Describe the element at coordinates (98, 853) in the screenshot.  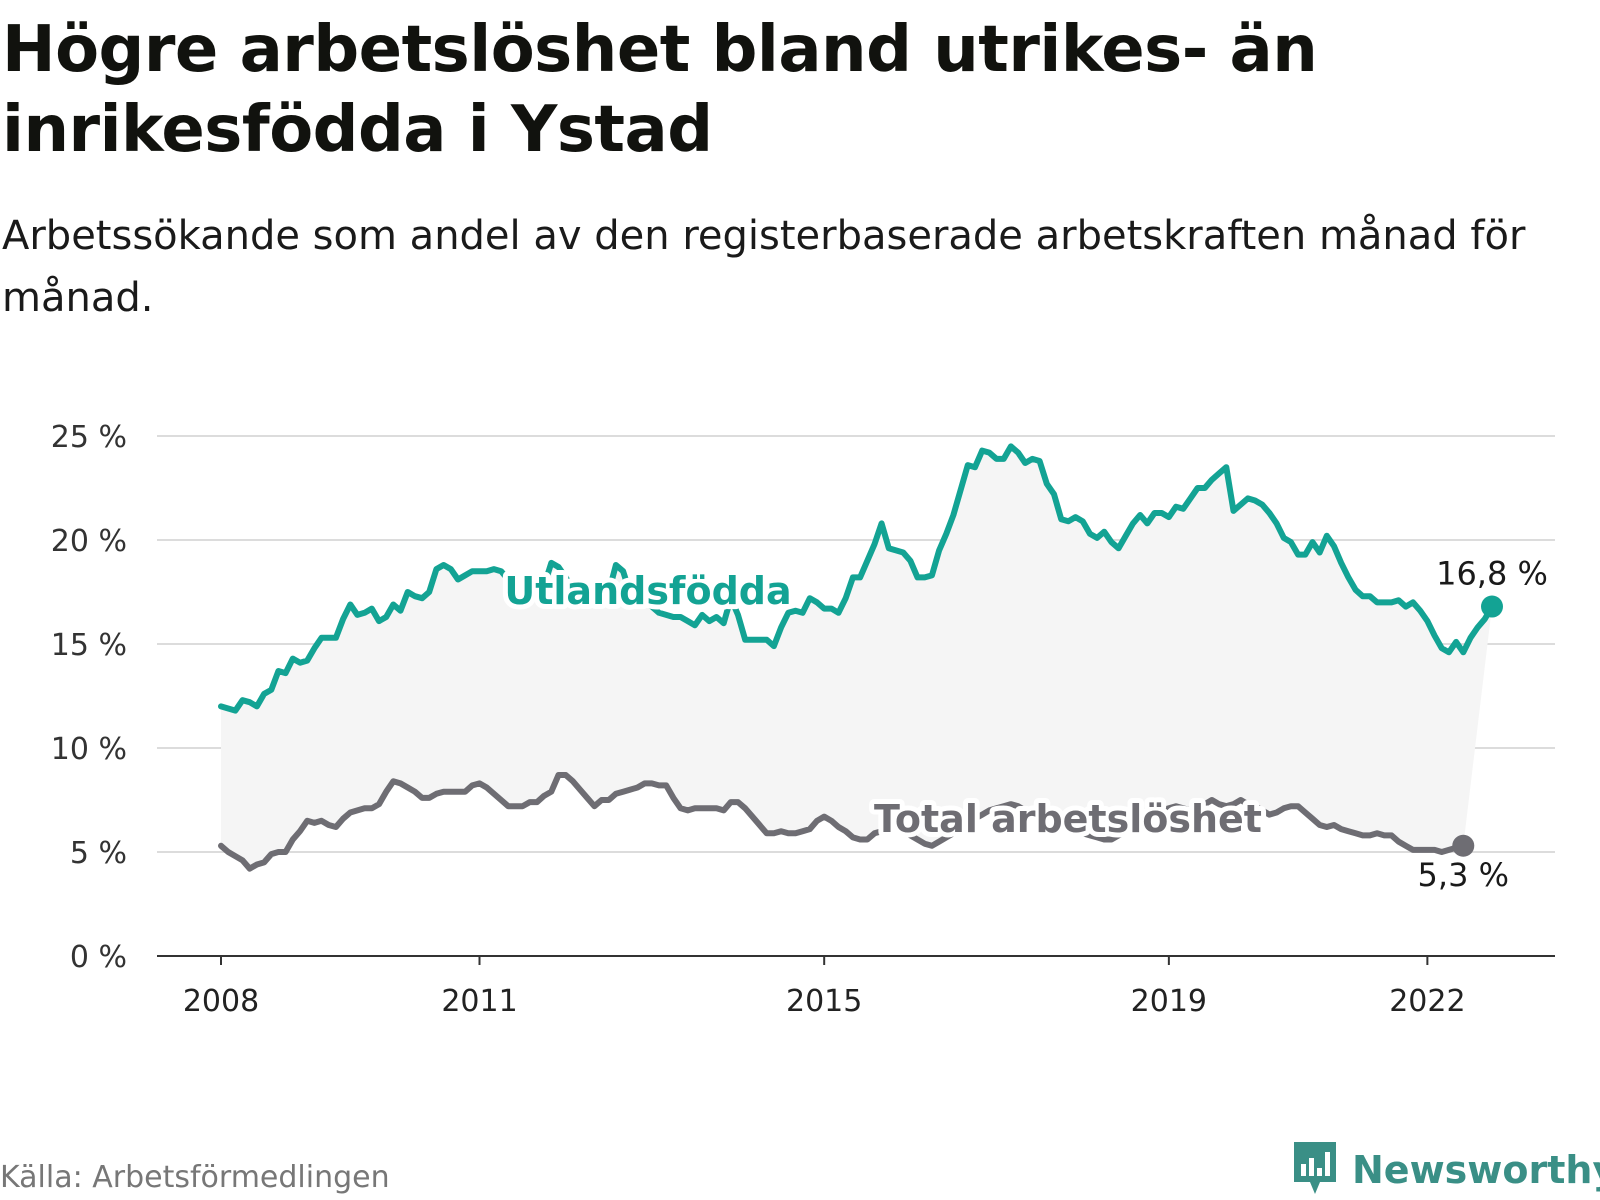
I see `y-tick-label: 5 %` at that location.